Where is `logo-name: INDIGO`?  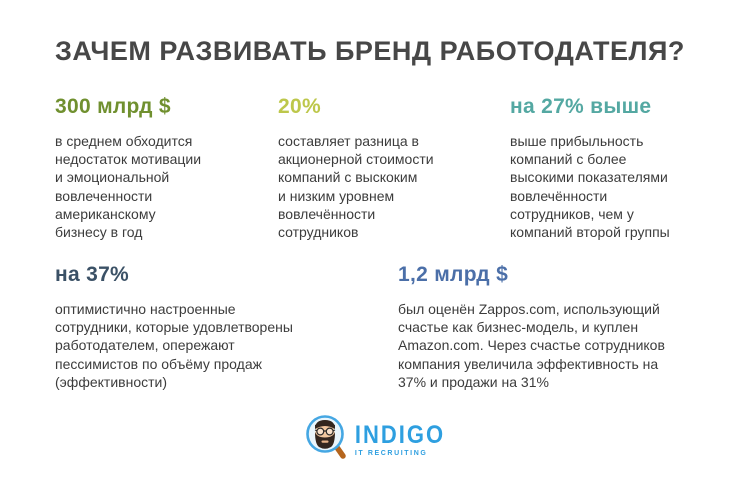 logo-name: INDIGO is located at coordinates (400, 434).